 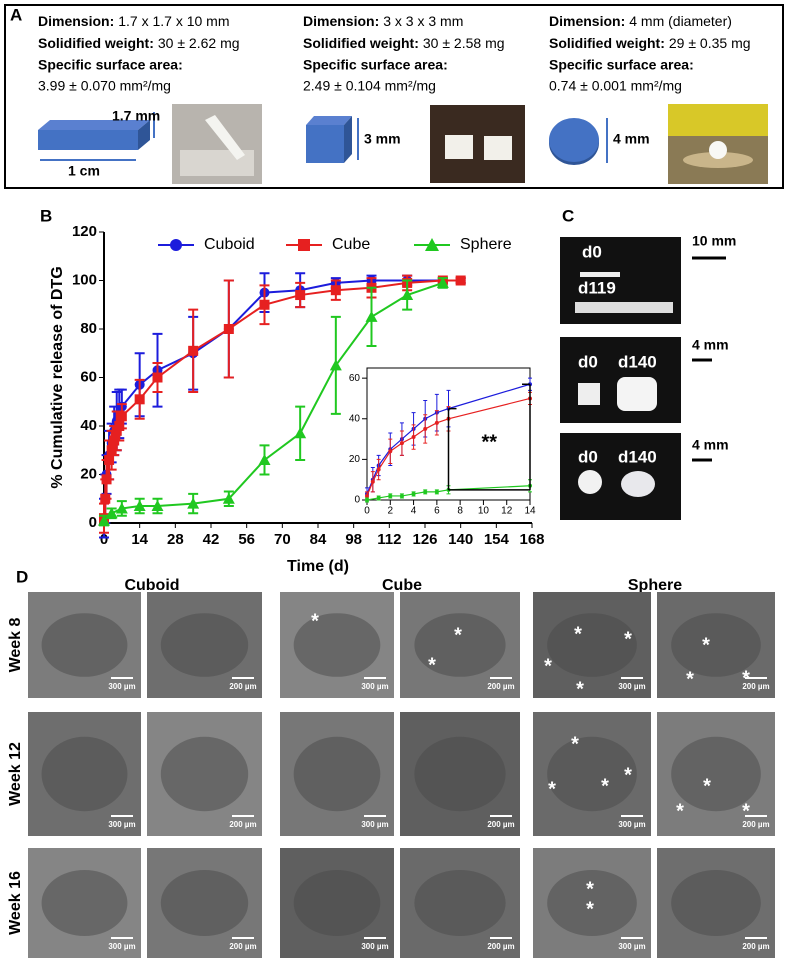 I want to click on dimension-label: 1 cm, so click(x=84, y=171).